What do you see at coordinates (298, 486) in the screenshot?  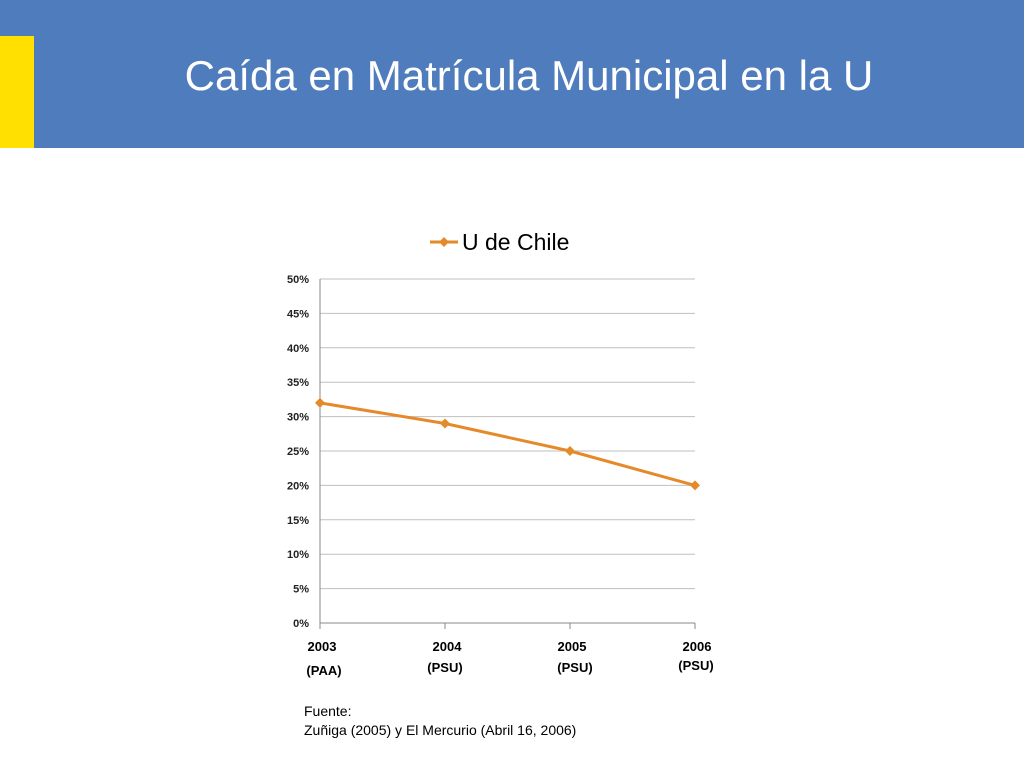 I see `y-tick-label: 20%` at bounding box center [298, 486].